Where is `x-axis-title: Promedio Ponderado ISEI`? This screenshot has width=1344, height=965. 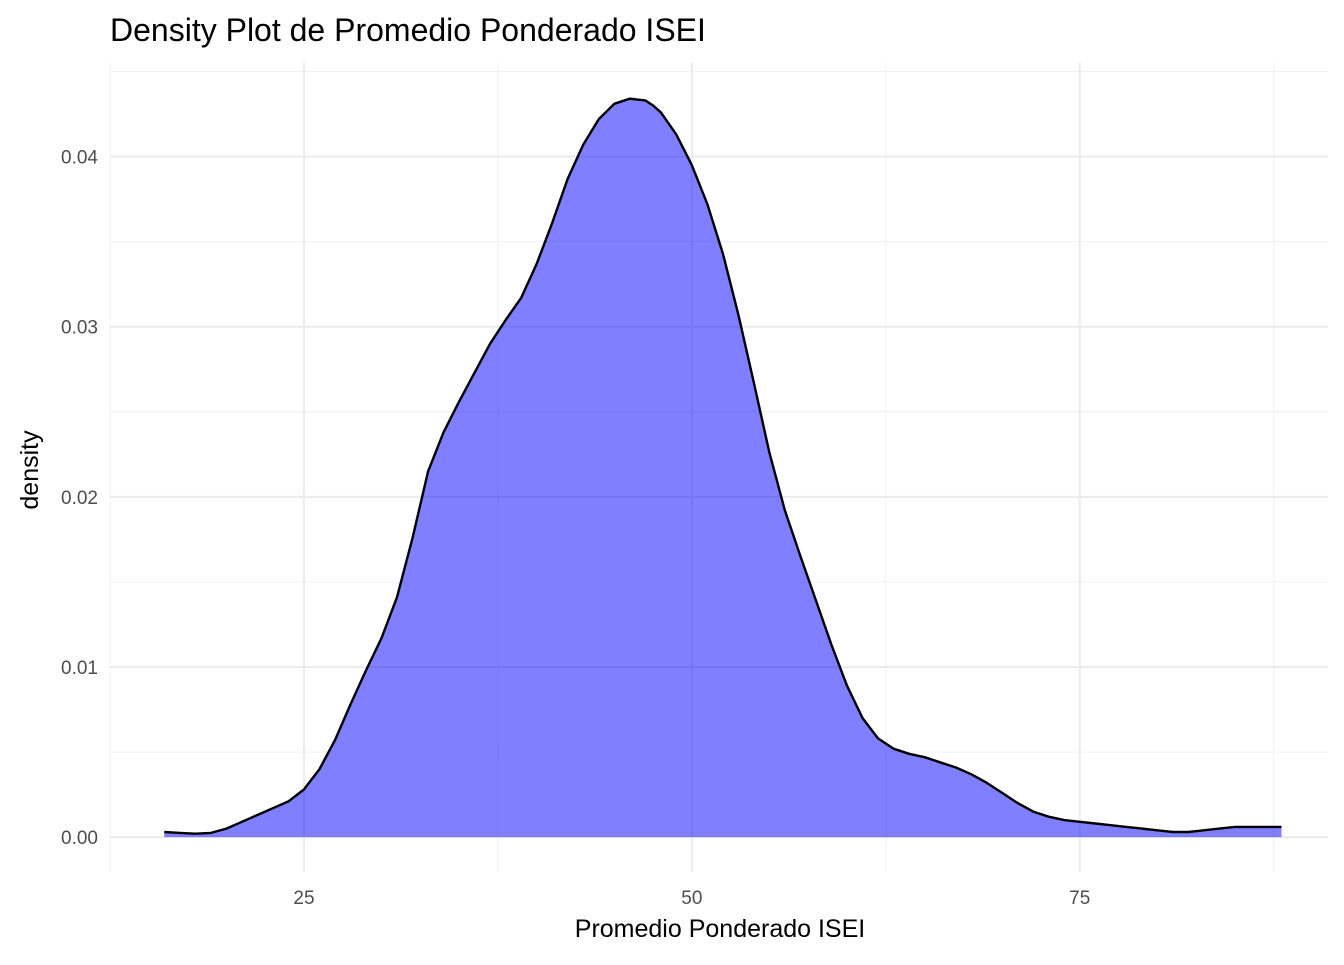 x-axis-title: Promedio Ponderado ISEI is located at coordinates (720, 929).